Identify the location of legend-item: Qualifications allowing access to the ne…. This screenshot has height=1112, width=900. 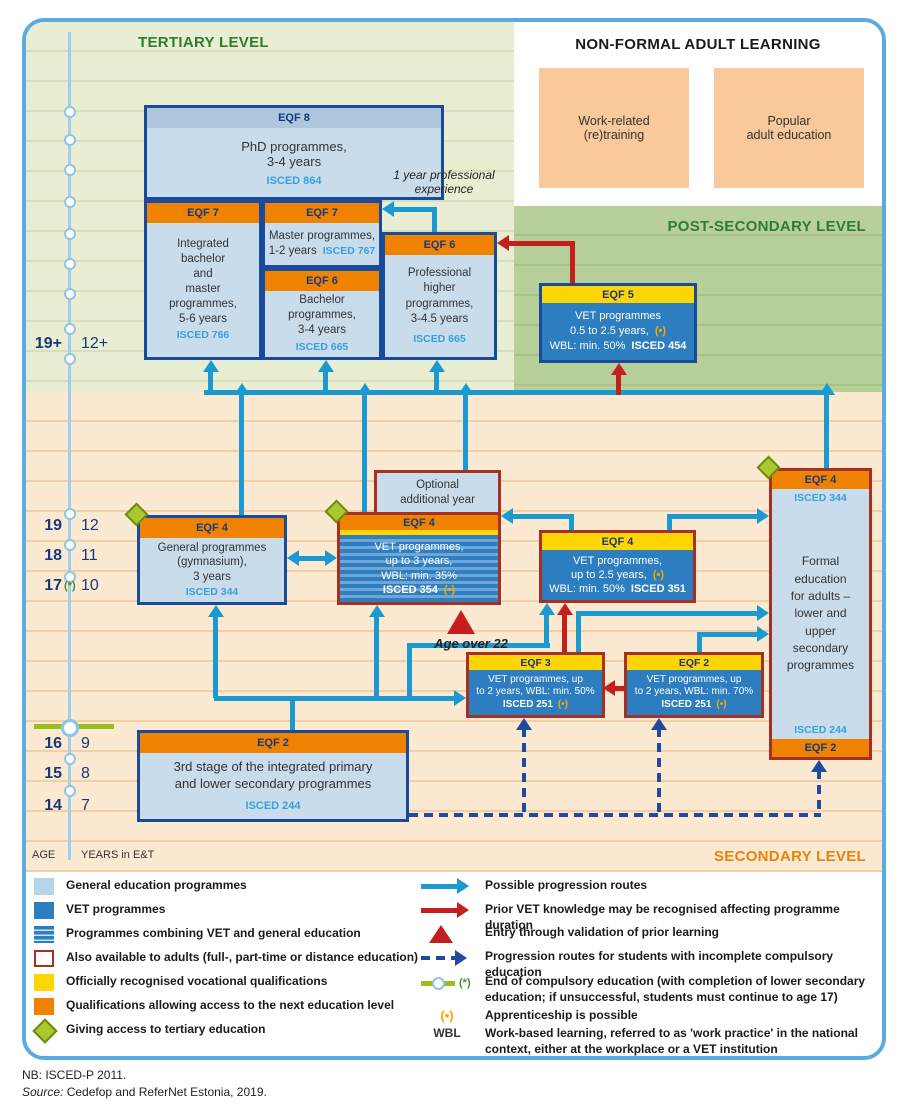
(214, 1006).